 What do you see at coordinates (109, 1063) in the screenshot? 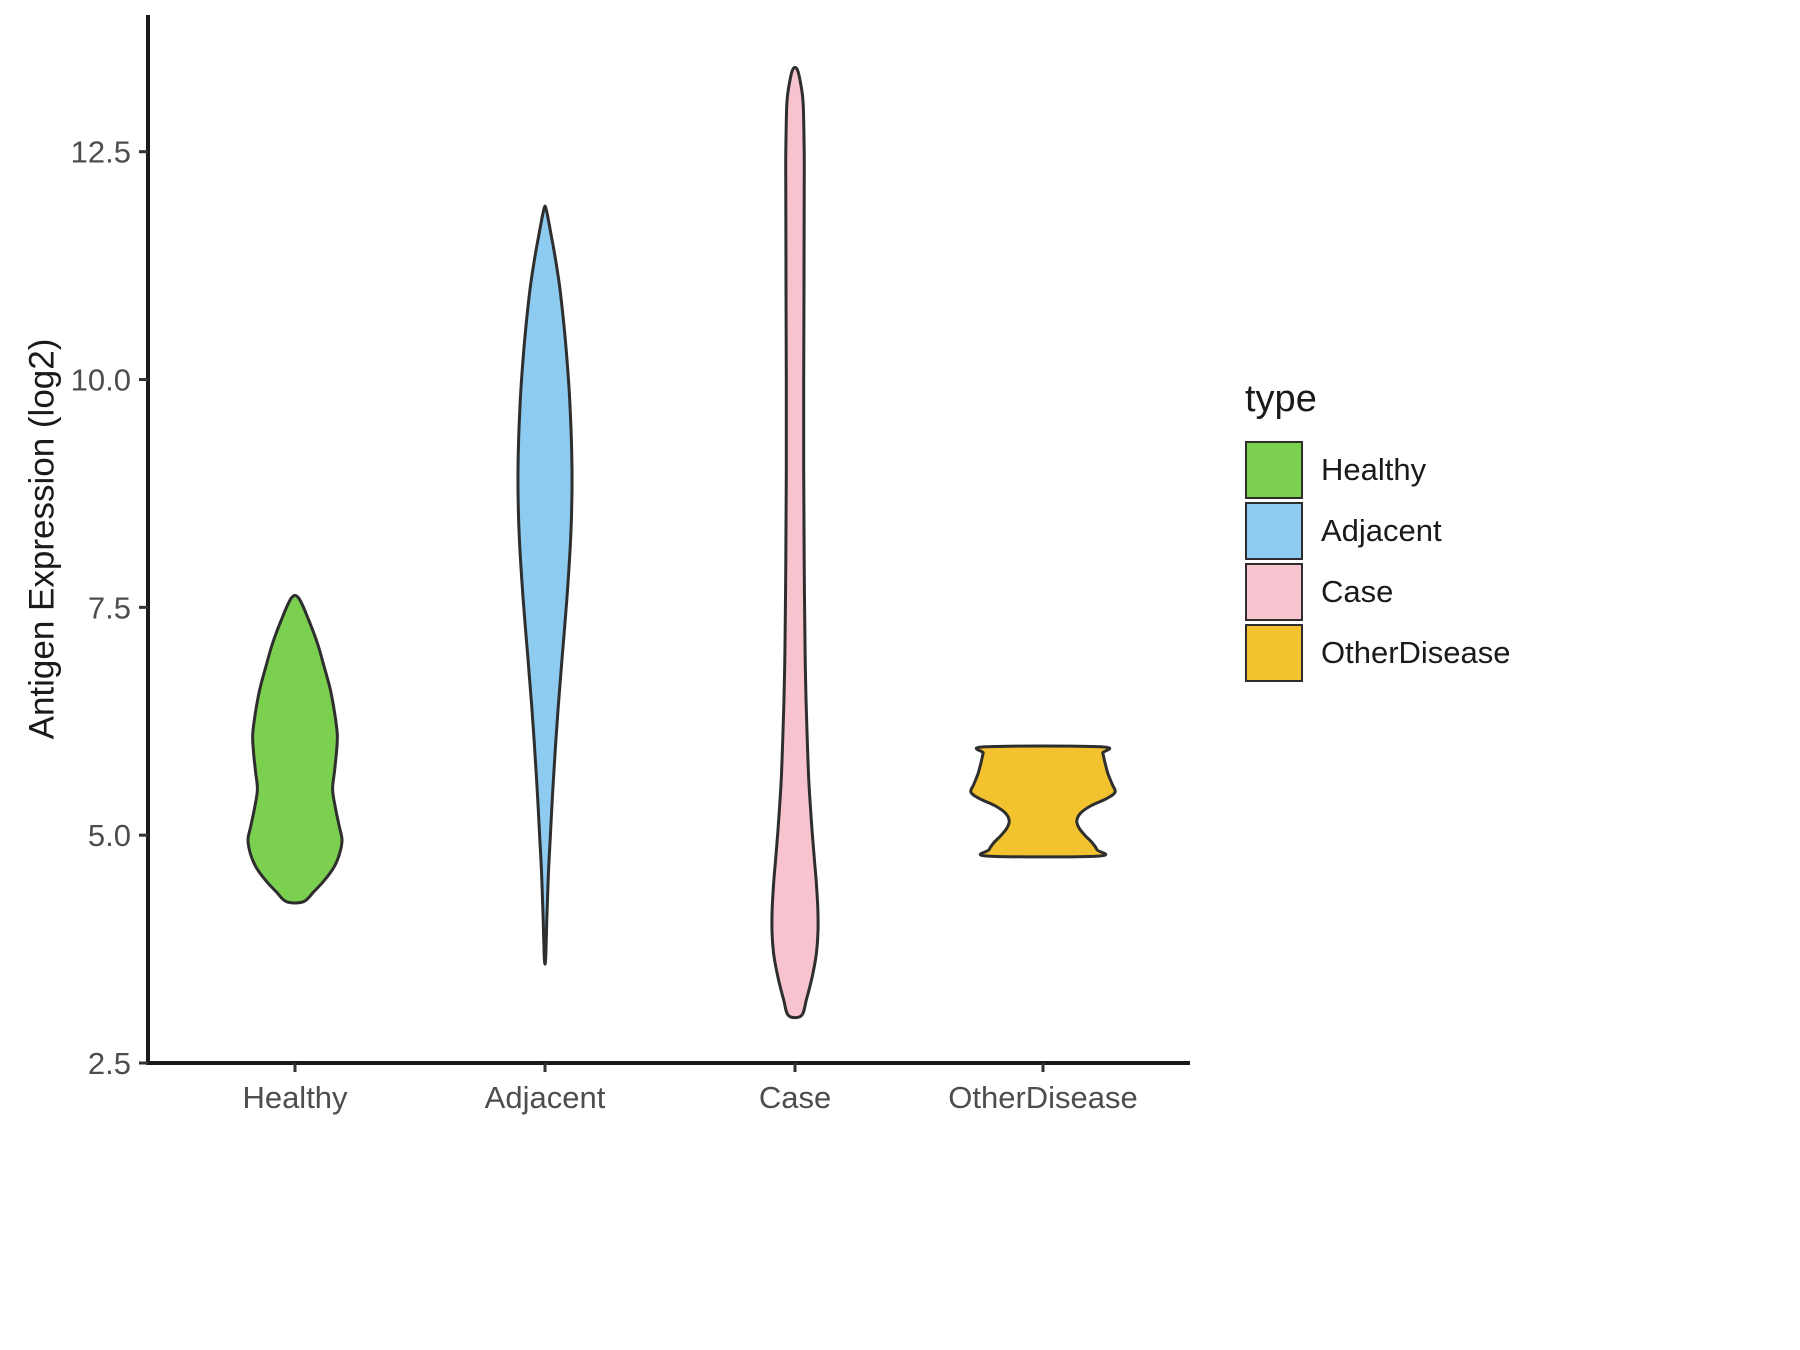
I see `y-tick-label: 2.5` at bounding box center [109, 1063].